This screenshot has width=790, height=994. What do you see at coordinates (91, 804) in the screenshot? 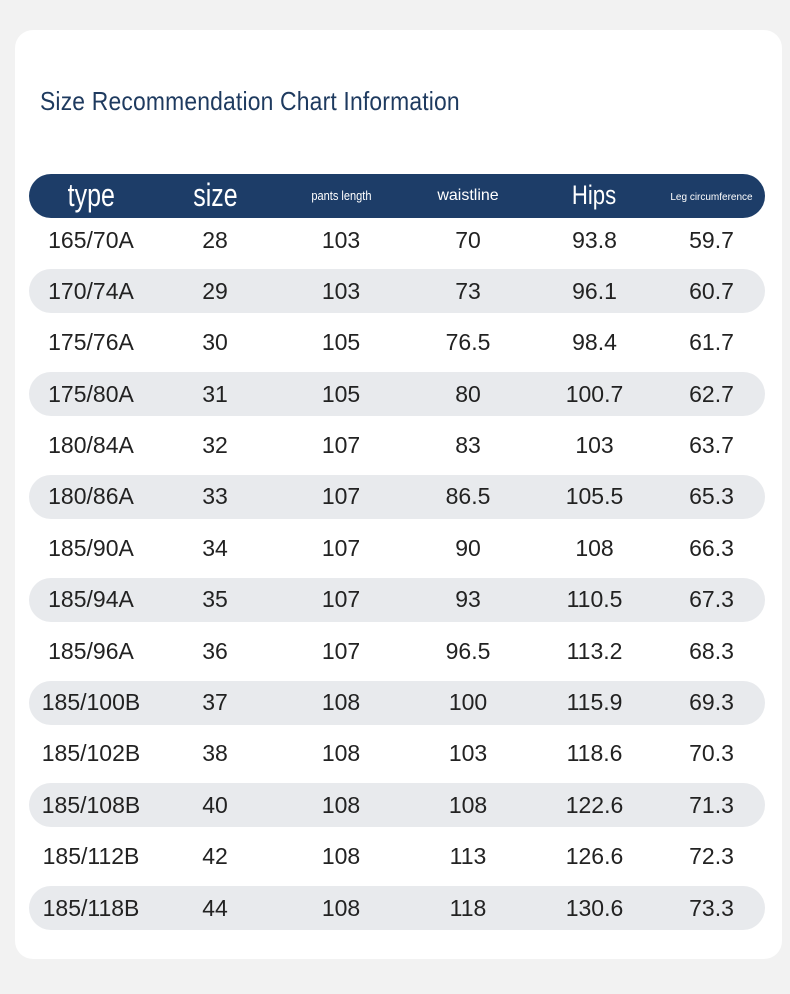
I see `type-cell: 185/108B` at bounding box center [91, 804].